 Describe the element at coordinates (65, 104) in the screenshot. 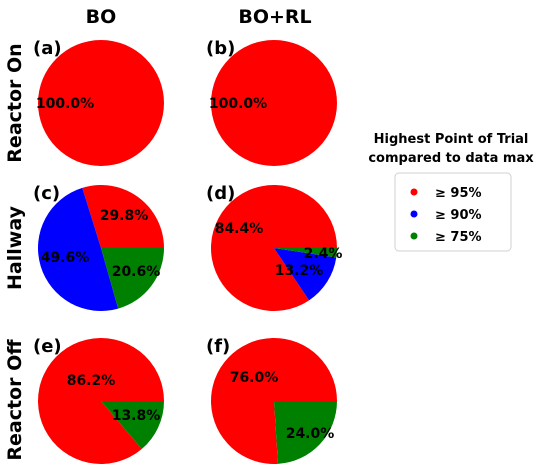

I see `pie-a-slice-0-label: 100.0%` at that location.